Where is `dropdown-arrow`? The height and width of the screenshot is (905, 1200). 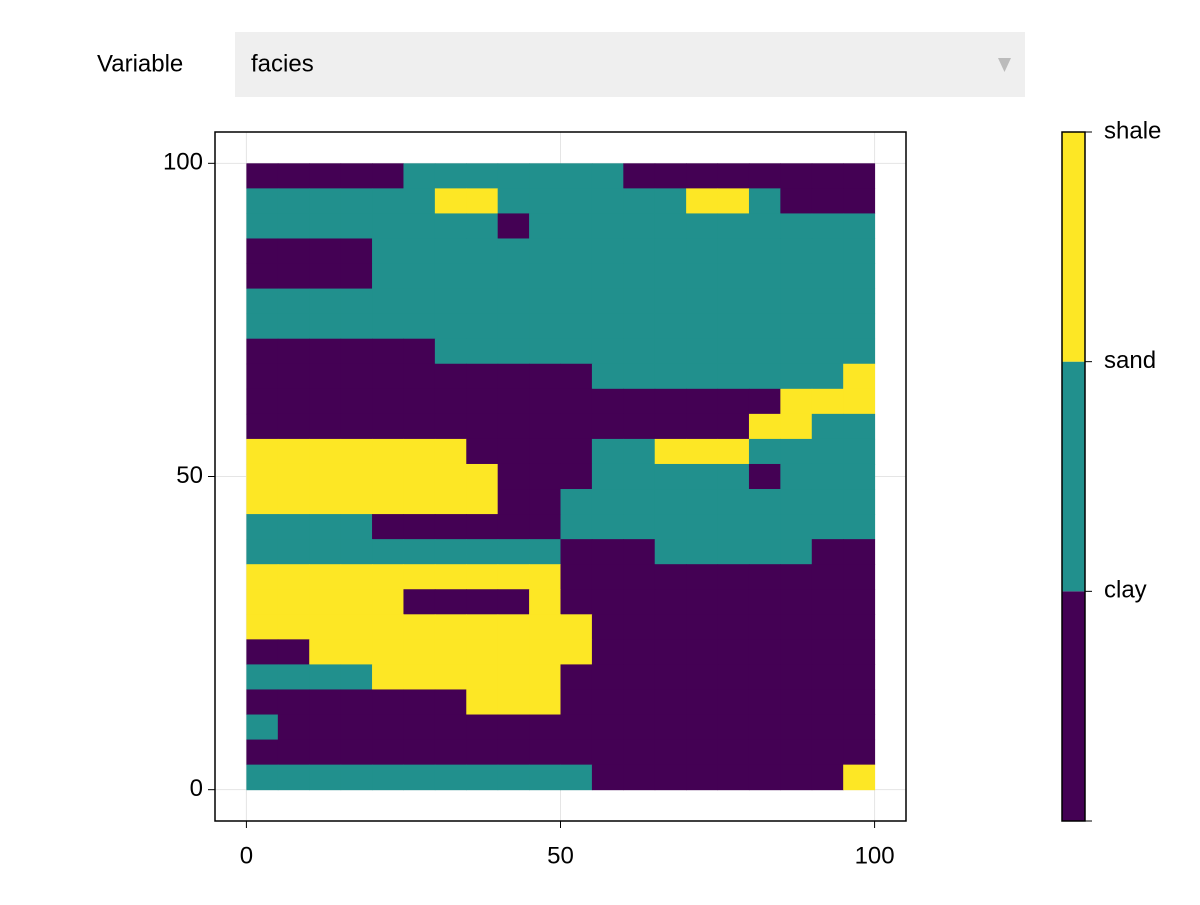 dropdown-arrow is located at coordinates (1004, 65).